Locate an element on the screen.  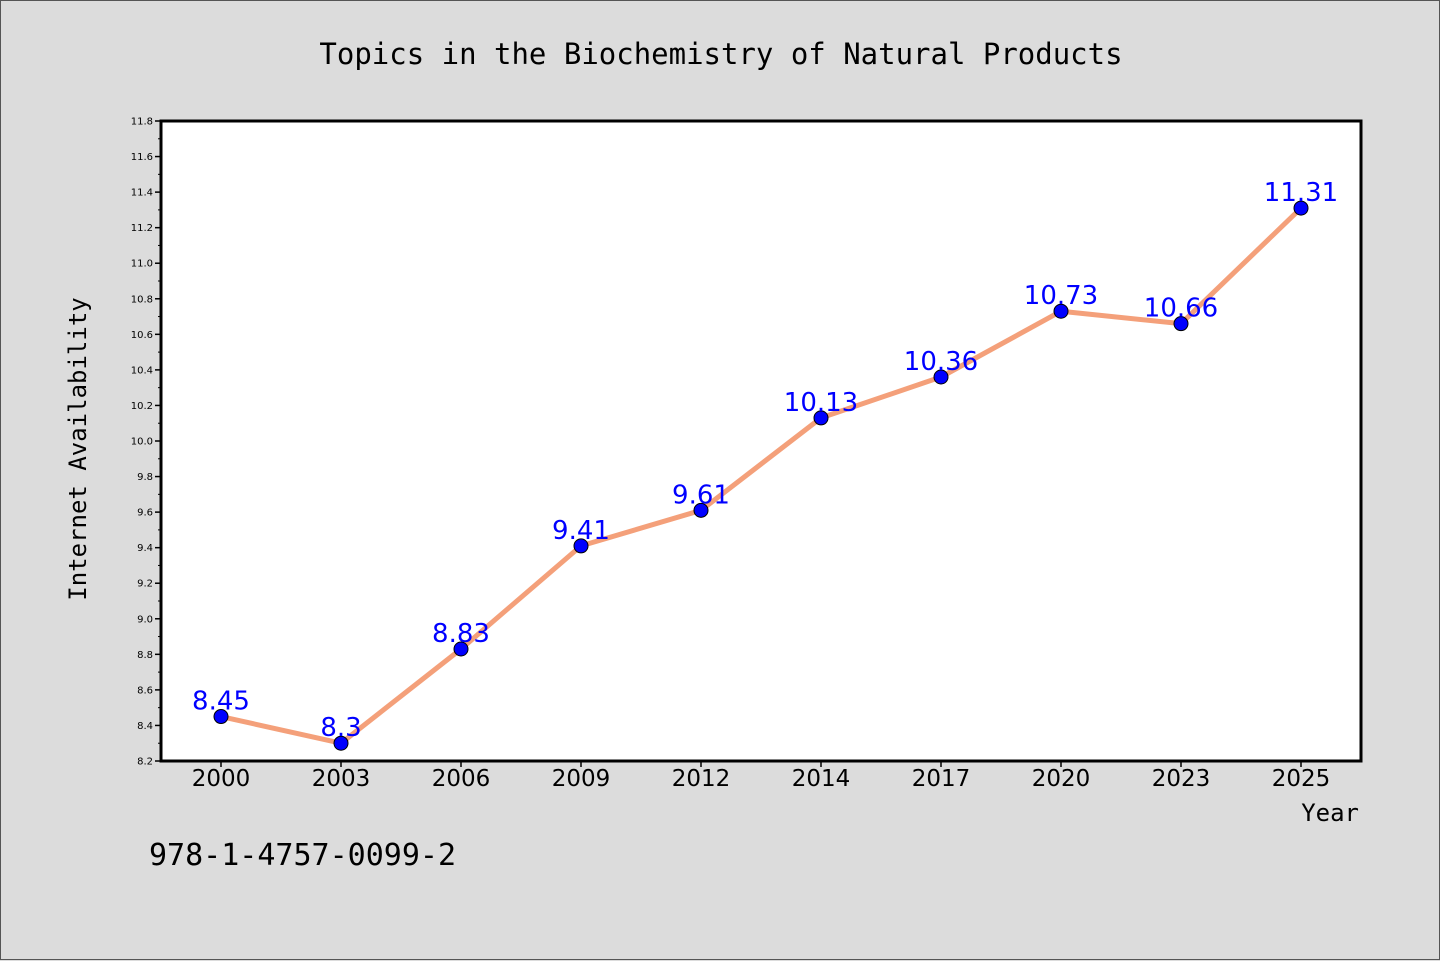
data-label: 9.61 is located at coordinates (701, 495).